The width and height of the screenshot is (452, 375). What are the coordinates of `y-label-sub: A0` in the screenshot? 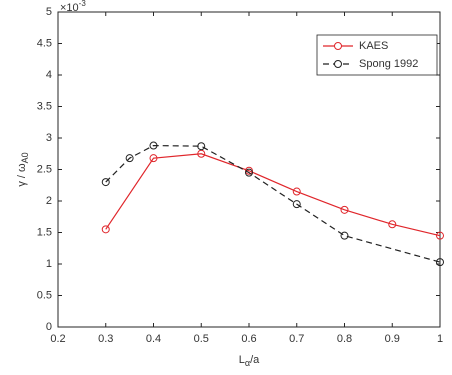 It's located at (25, 157).